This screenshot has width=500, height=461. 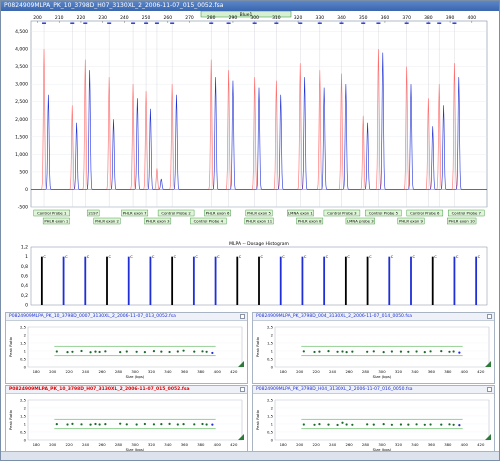 What do you see at coordinates (21, 120) in the screenshot?
I see `y-tick-label: 2,000` at bounding box center [21, 120].